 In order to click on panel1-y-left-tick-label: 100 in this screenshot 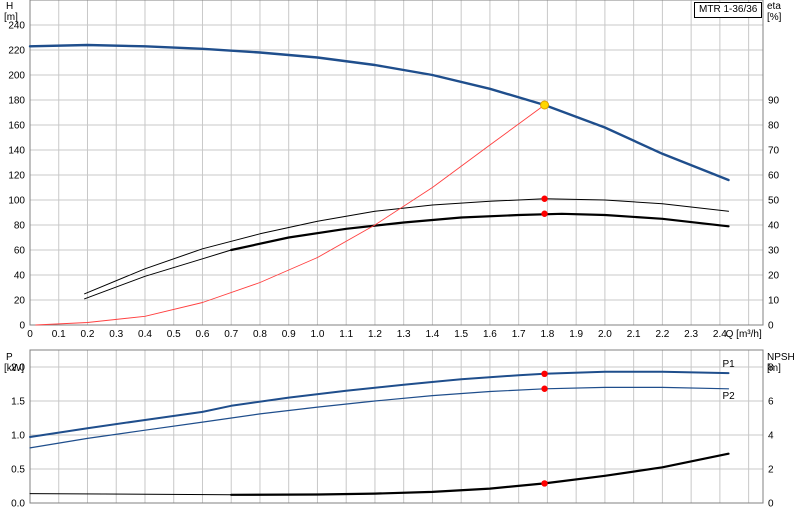, I will do `click(16, 201)`.